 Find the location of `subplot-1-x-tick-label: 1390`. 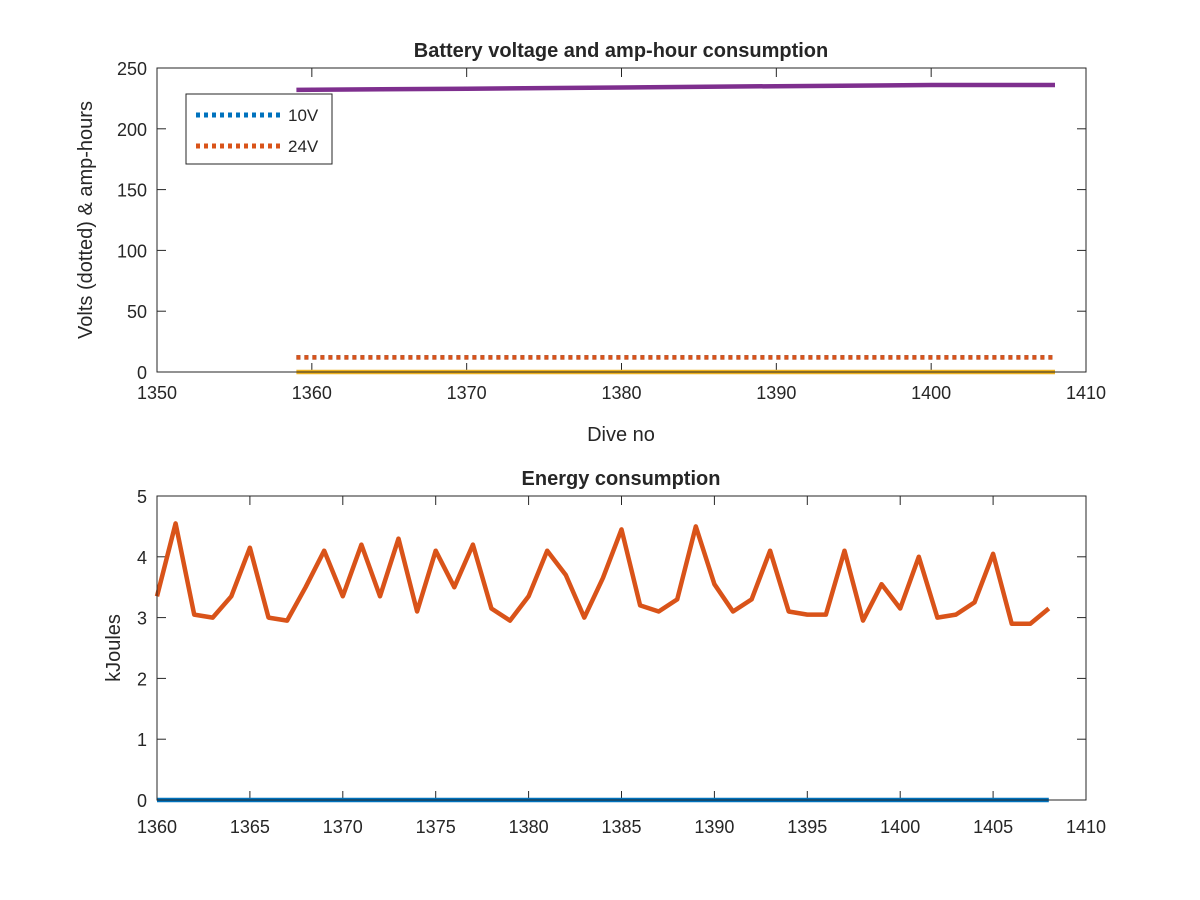

subplot-1-x-tick-label: 1390 is located at coordinates (776, 393).